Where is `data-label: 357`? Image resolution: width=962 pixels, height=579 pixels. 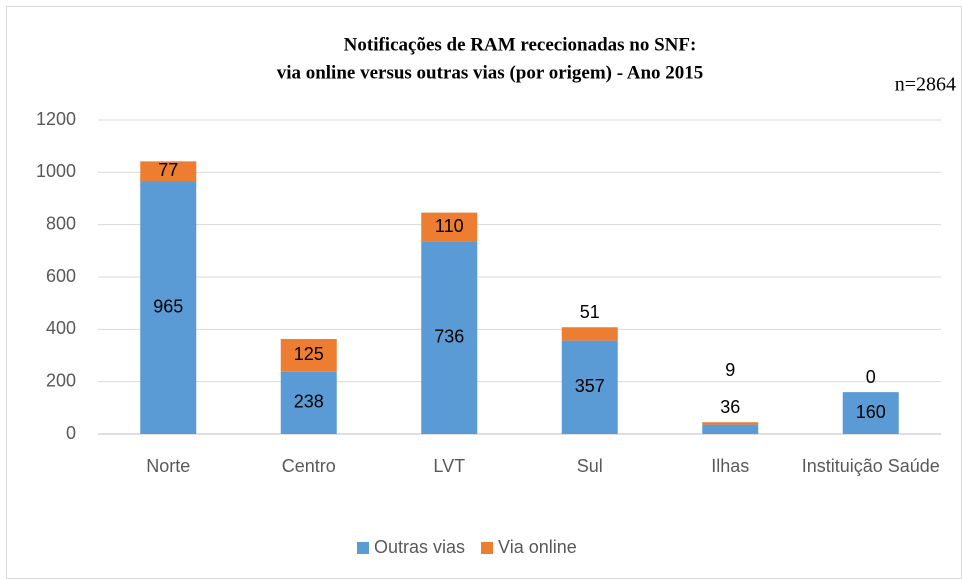 data-label: 357 is located at coordinates (590, 386).